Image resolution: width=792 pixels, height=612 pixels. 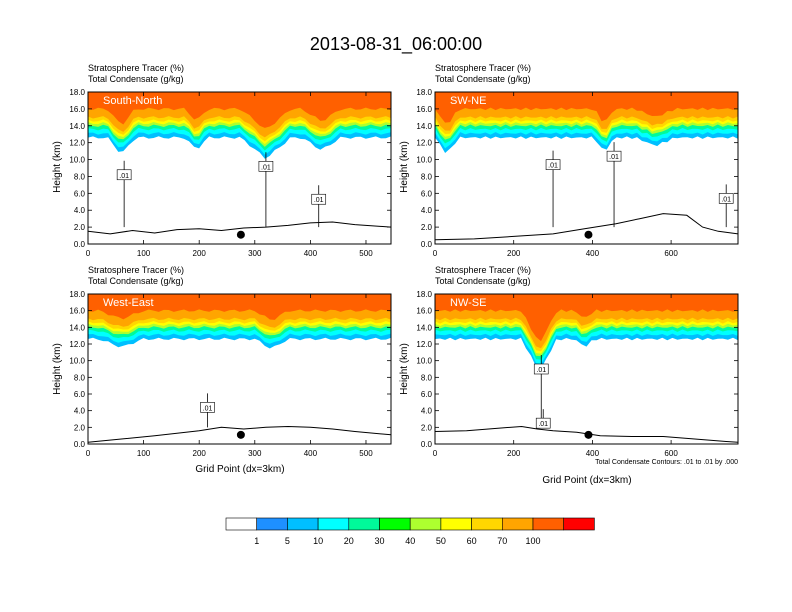 I want to click on x-tick-label: 100, so click(x=144, y=253).